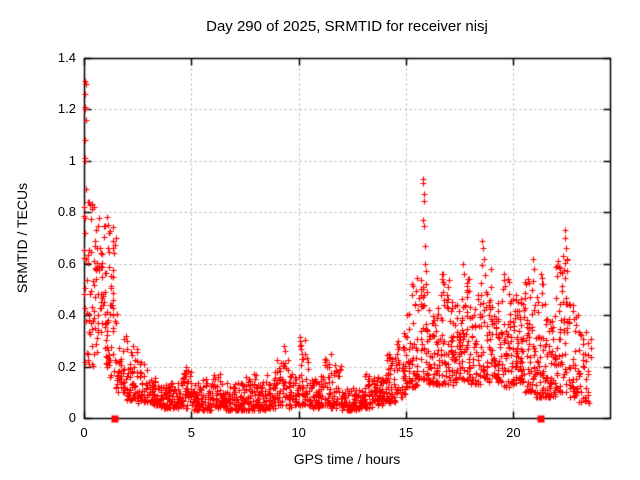 The width and height of the screenshot is (640, 480). Describe the element at coordinates (298, 432) in the screenshot. I see `x-tick-label: 10` at that location.